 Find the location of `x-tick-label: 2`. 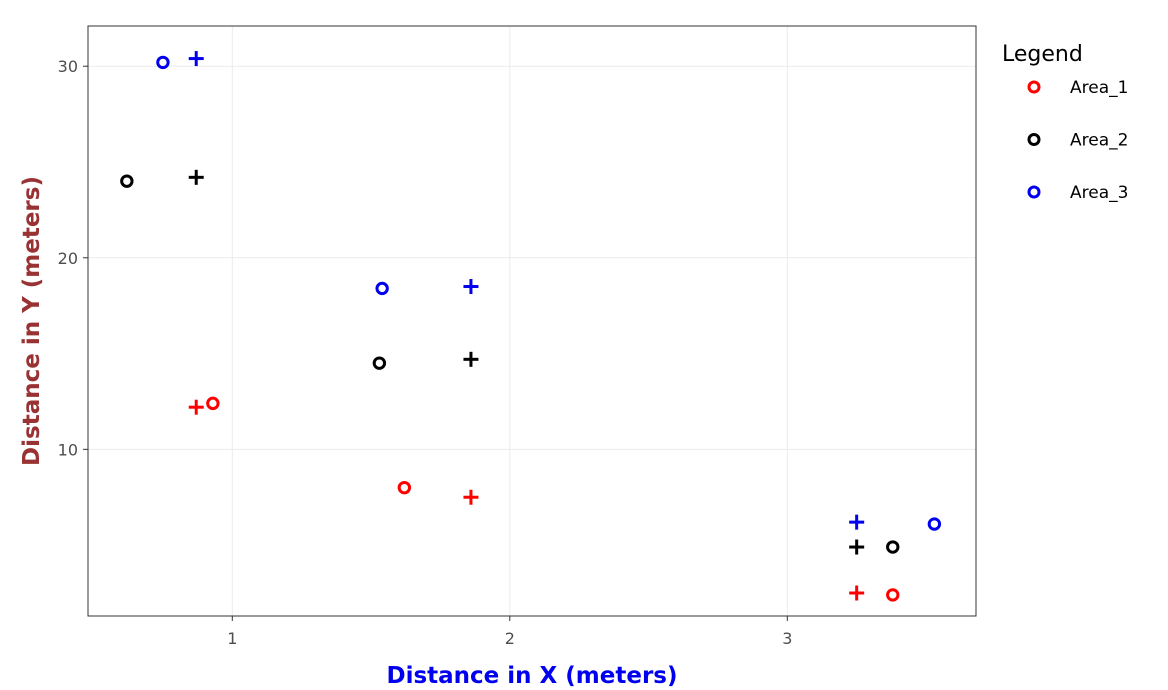

x-tick-label: 2 is located at coordinates (510, 638).